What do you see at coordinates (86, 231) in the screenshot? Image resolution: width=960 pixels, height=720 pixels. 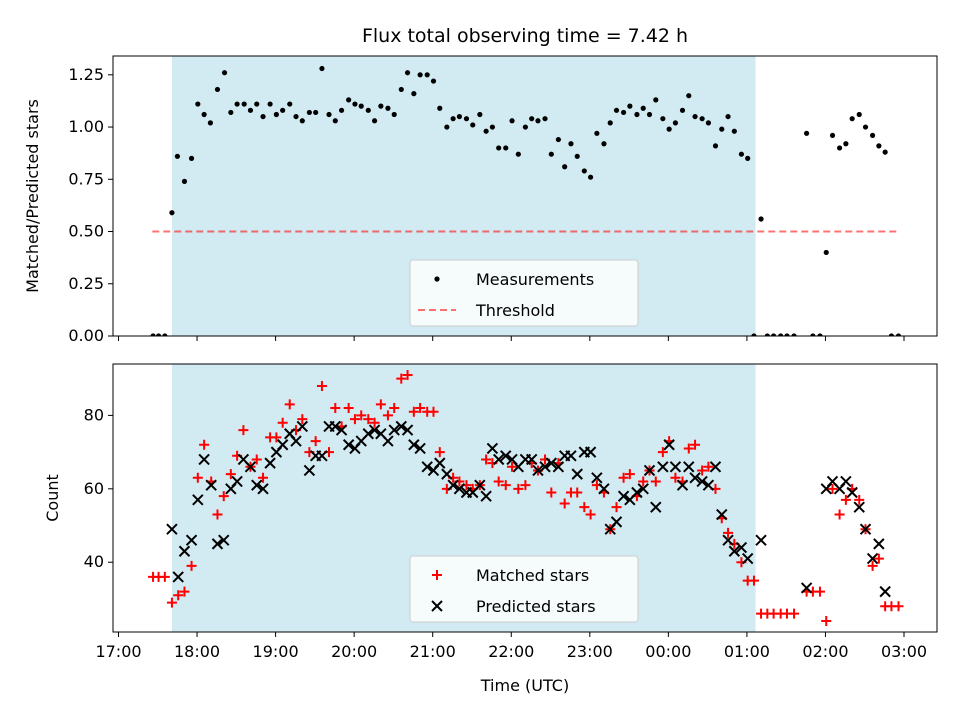 I see `y-tick-label: 0.50` at bounding box center [86, 231].